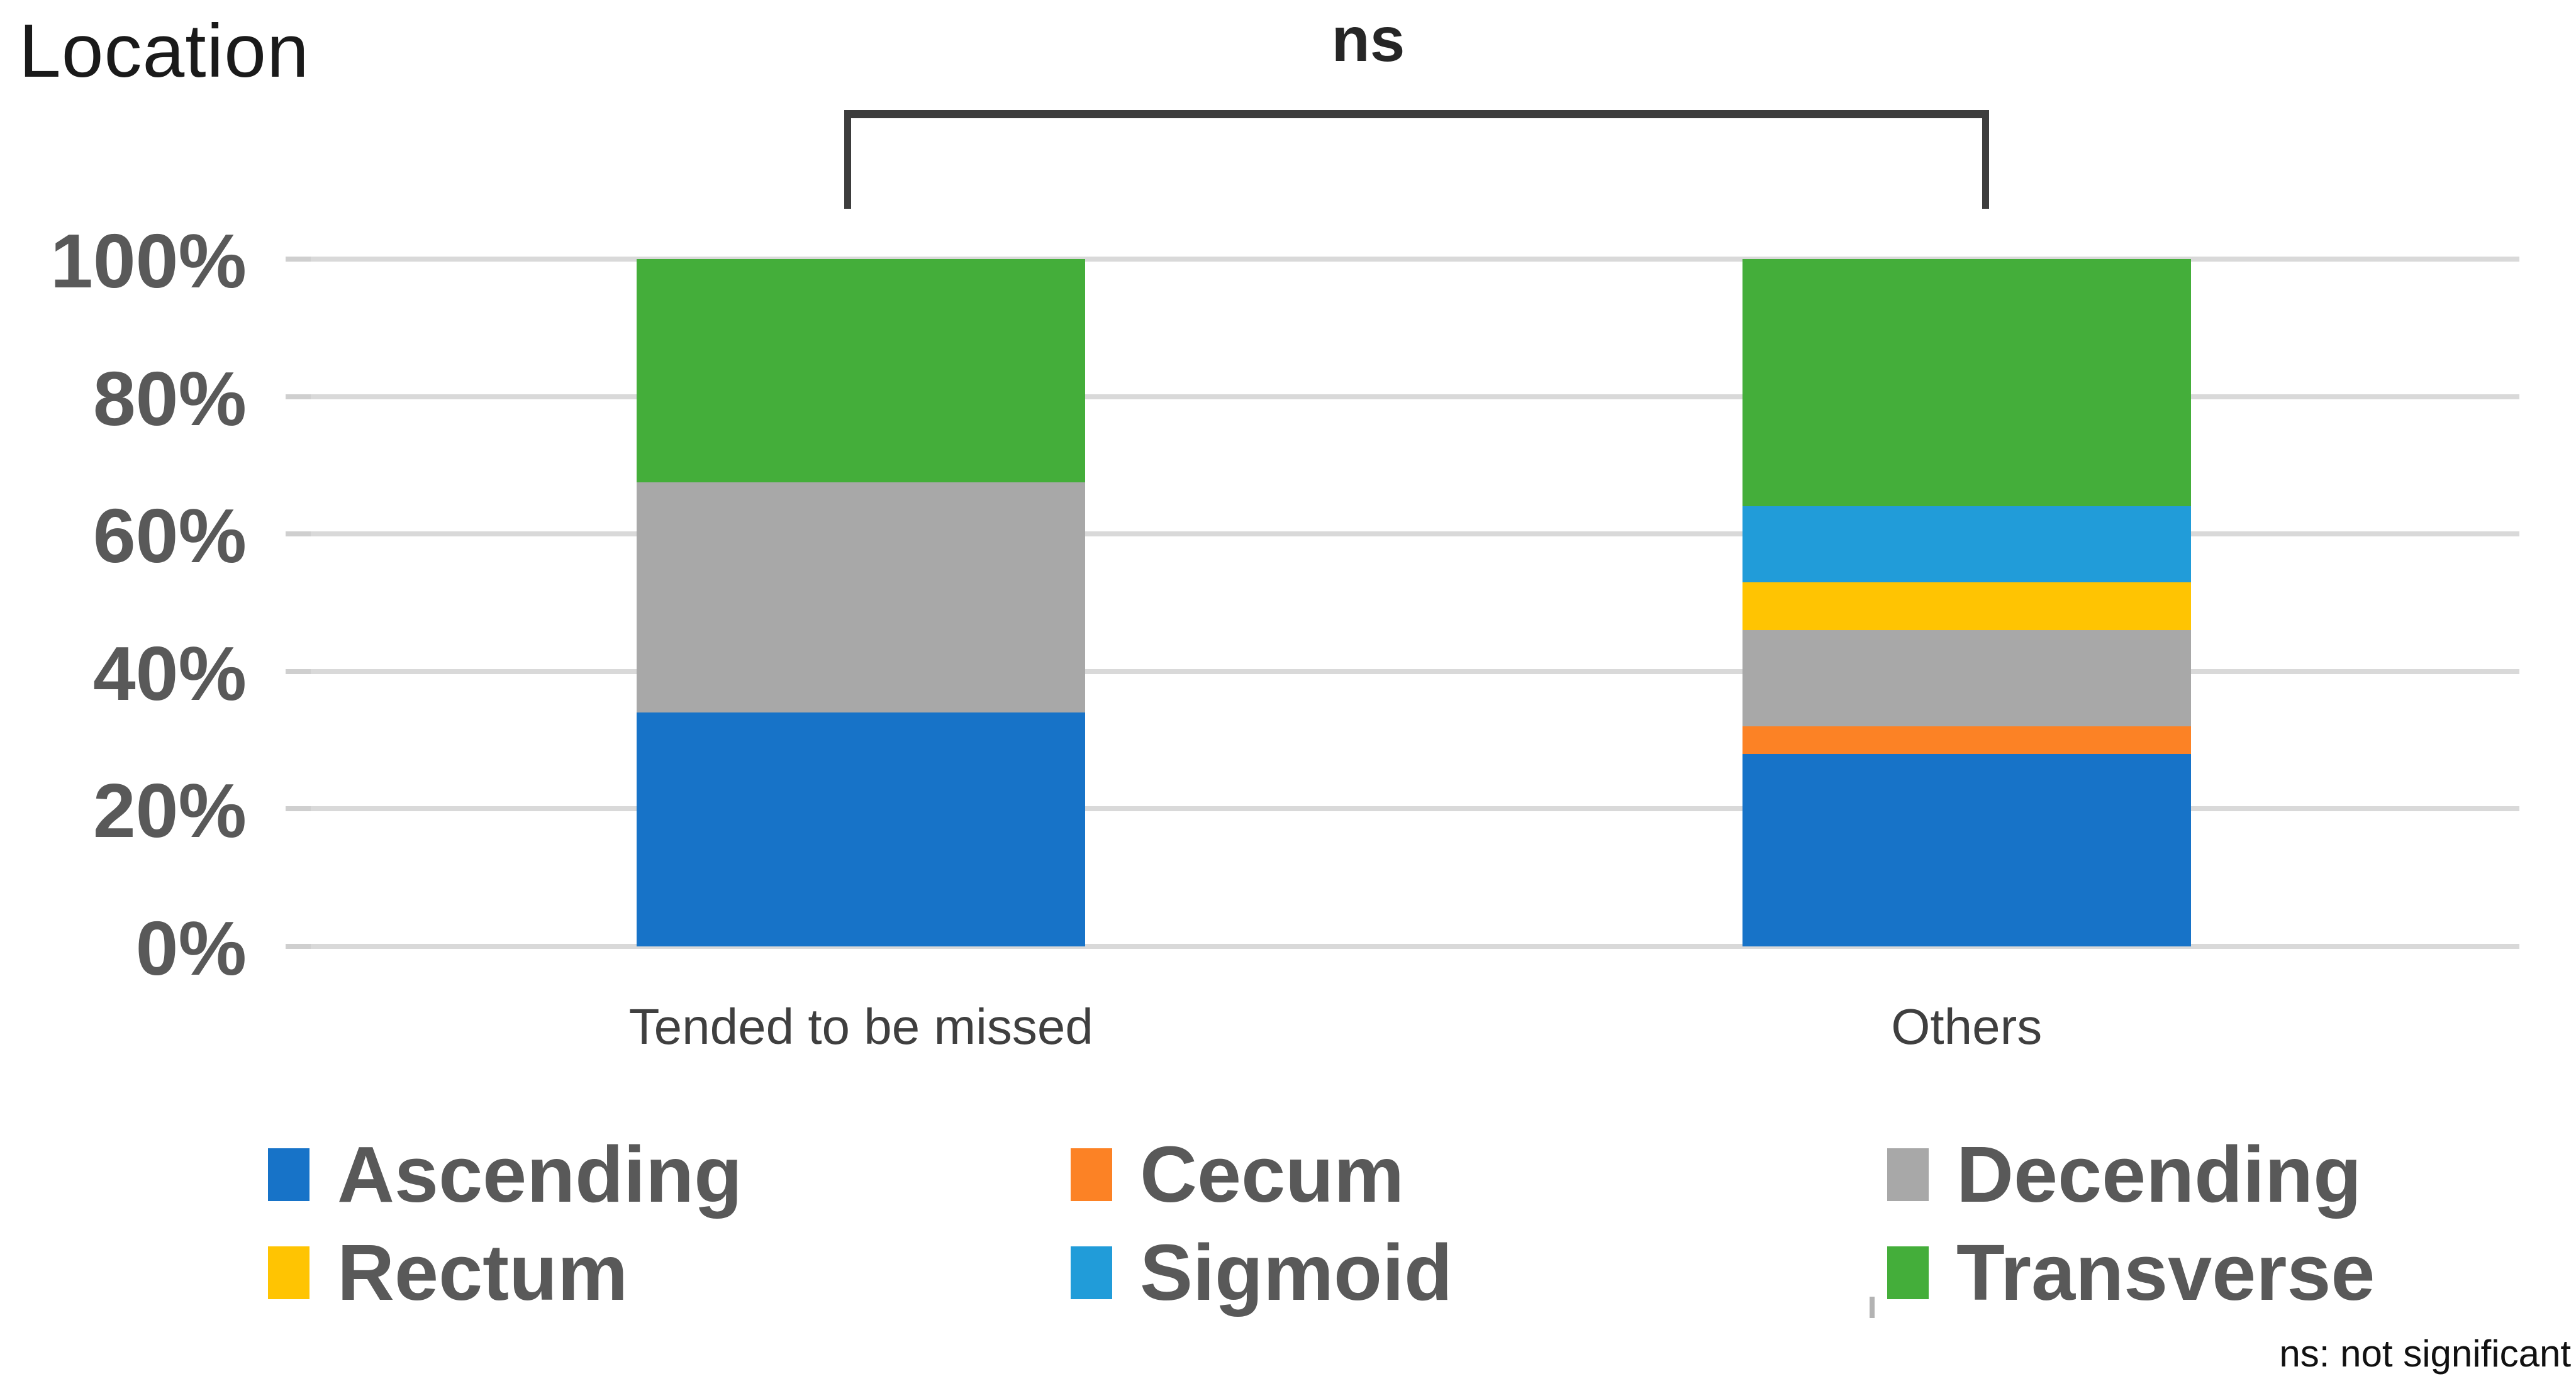 The height and width of the screenshot is (1391, 2576). What do you see at coordinates (1966, 544) in the screenshot?
I see `bar-segment-others-sigmoid` at bounding box center [1966, 544].